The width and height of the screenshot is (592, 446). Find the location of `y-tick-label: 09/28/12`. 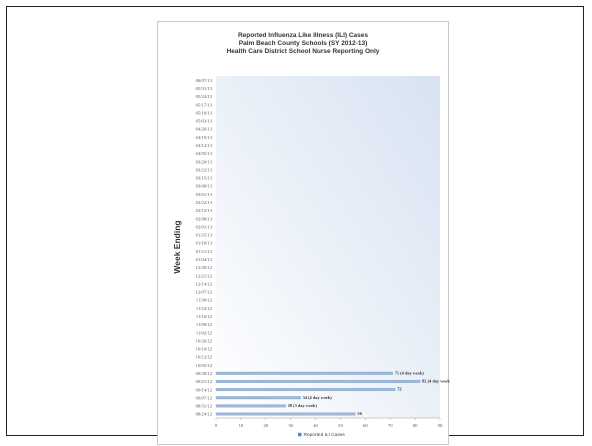

y-tick-label: 09/28/12 is located at coordinates (204, 373).